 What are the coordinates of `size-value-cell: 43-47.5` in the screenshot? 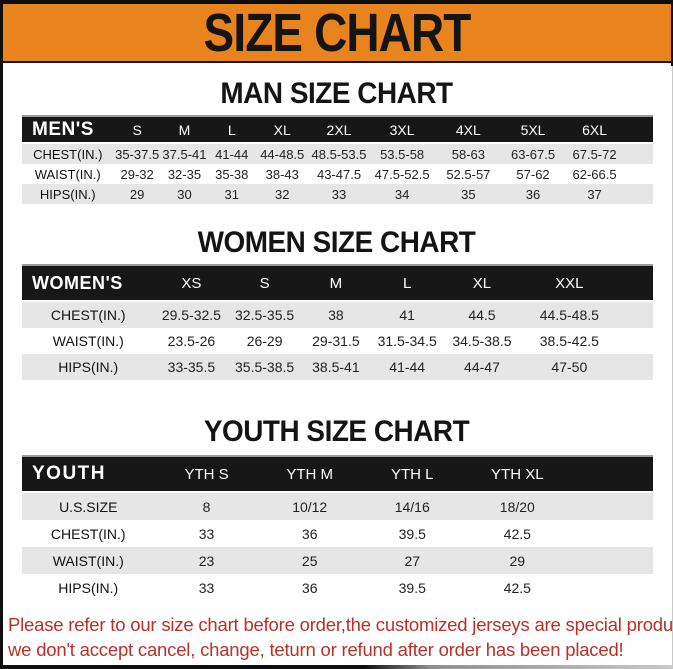 It's located at (339, 174).